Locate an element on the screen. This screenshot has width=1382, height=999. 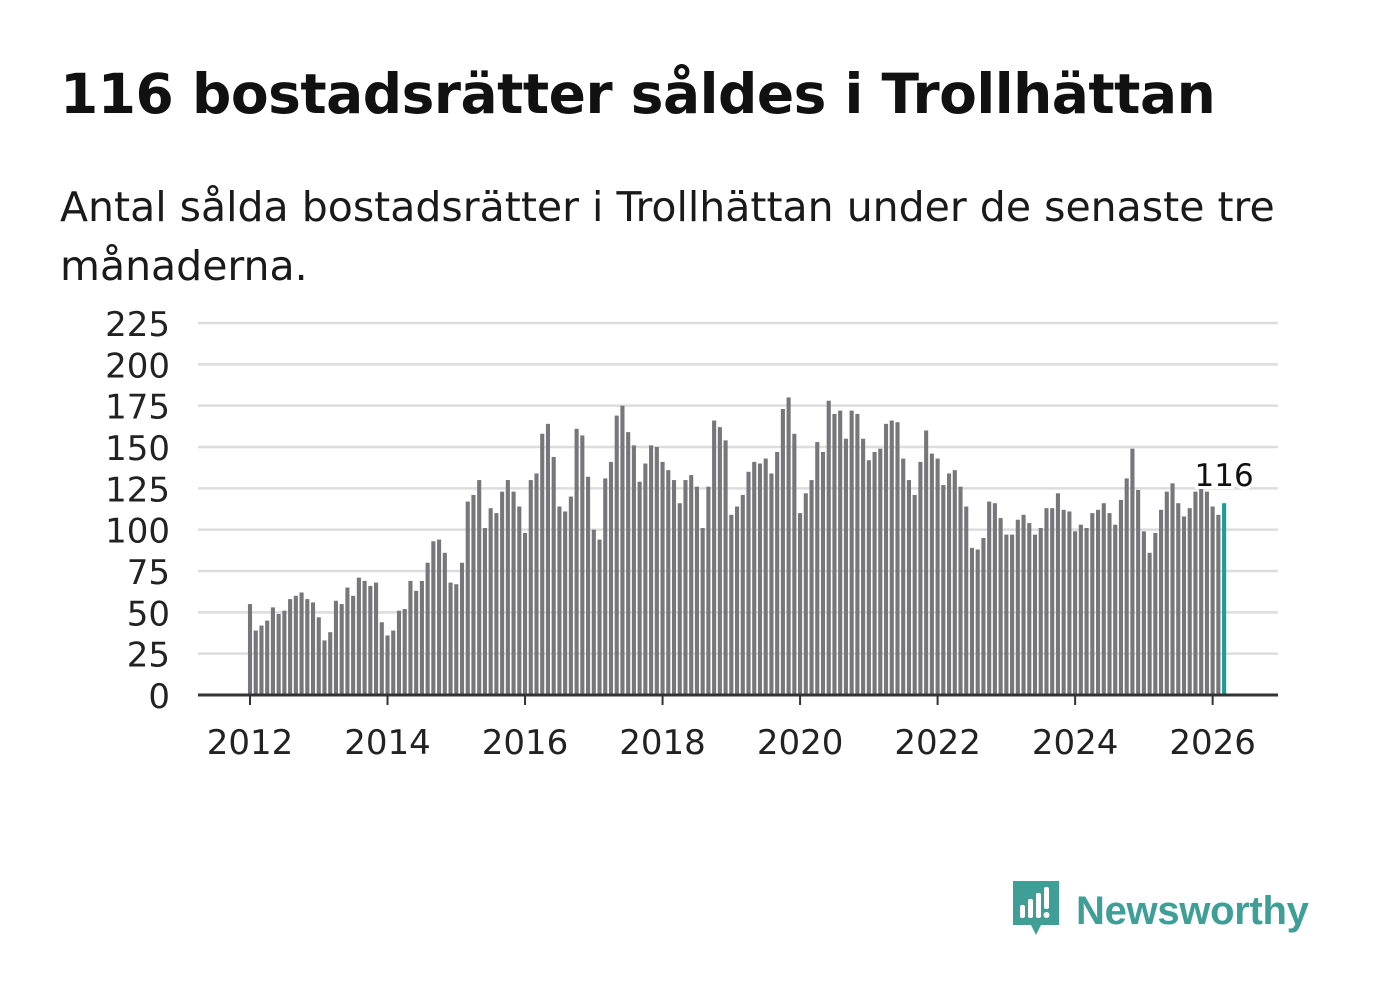
newsworthy-logo: Newsworthy is located at coordinates (1159, 911).